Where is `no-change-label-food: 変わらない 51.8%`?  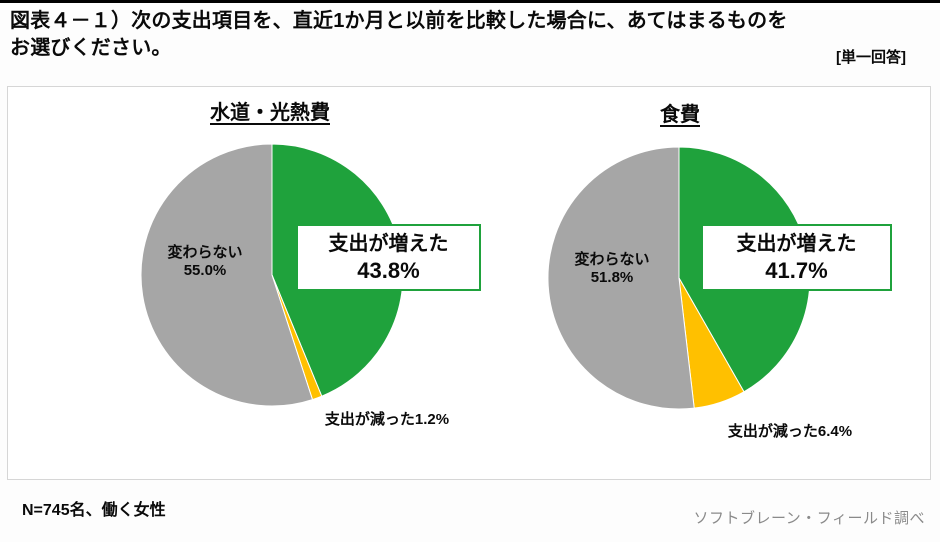 no-change-label-food: 変わらない 51.8% is located at coordinates (612, 269).